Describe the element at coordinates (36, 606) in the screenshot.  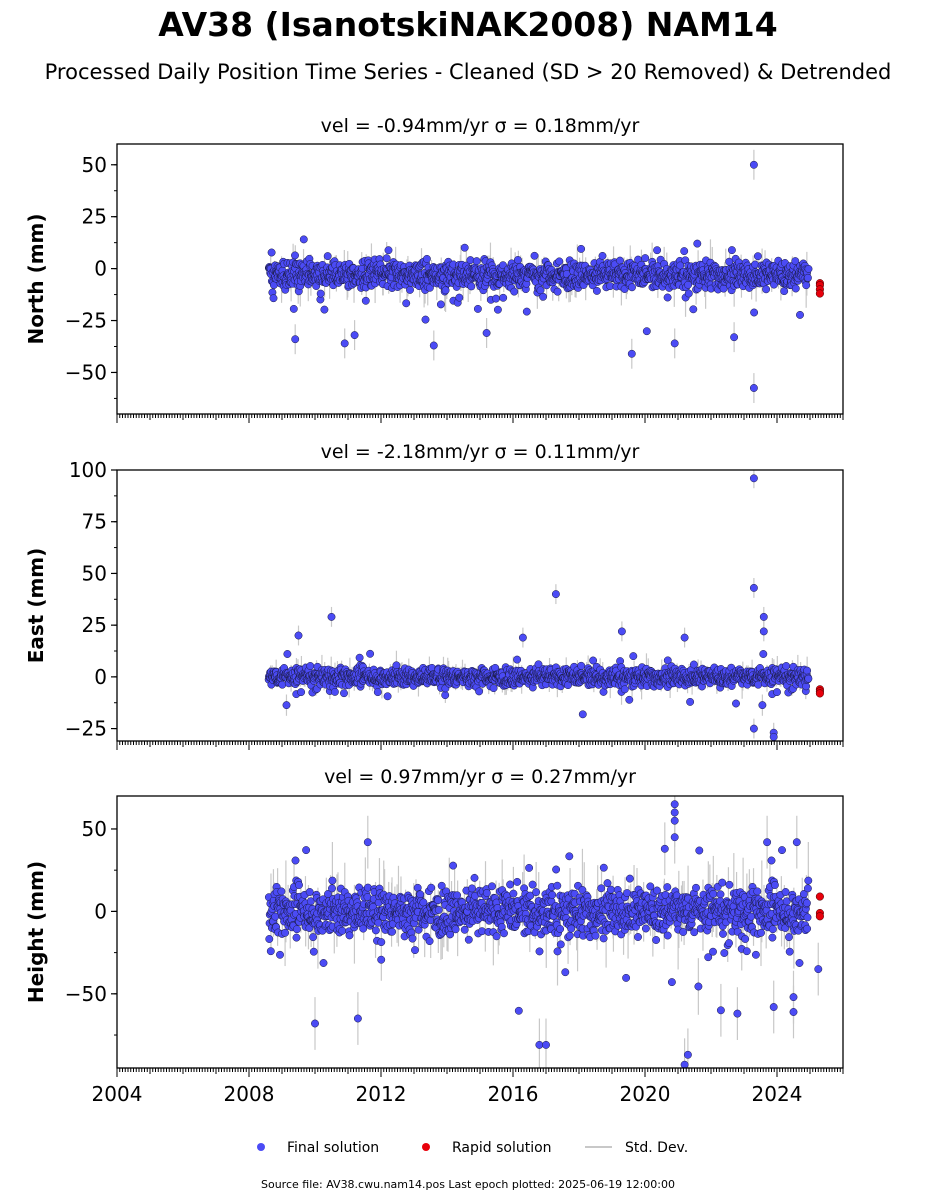
I see `y-axis-label: East (mm)` at that location.